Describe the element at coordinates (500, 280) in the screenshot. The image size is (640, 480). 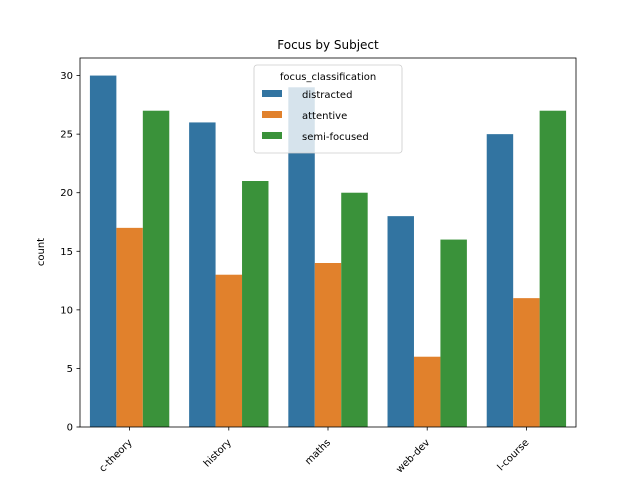
I see `bar-distracted-l-course` at that location.